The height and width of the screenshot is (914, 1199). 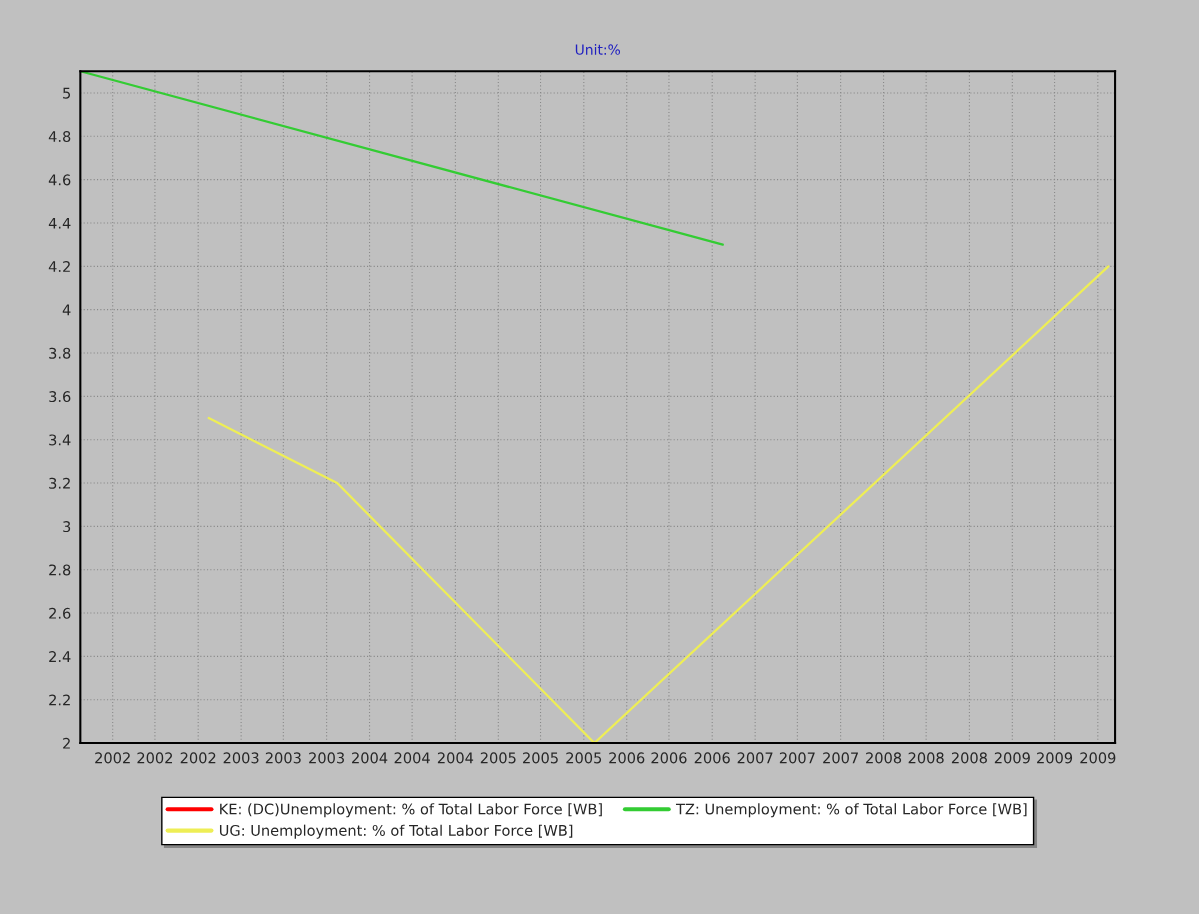 What do you see at coordinates (59, 266) in the screenshot?
I see `y-tick-label: 4.2` at bounding box center [59, 266].